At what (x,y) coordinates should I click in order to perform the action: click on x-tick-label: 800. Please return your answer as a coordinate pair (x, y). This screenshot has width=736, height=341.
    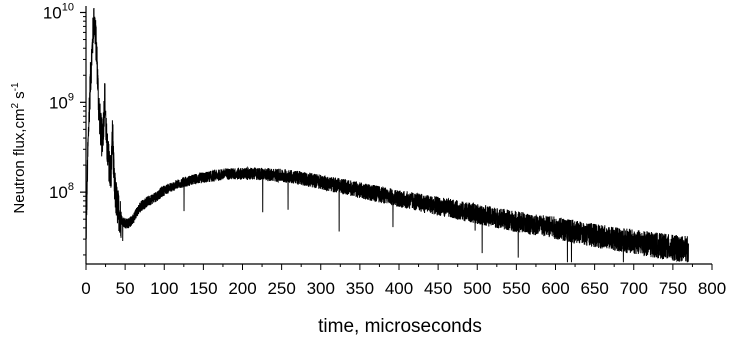
    Looking at the image, I should click on (712, 288).